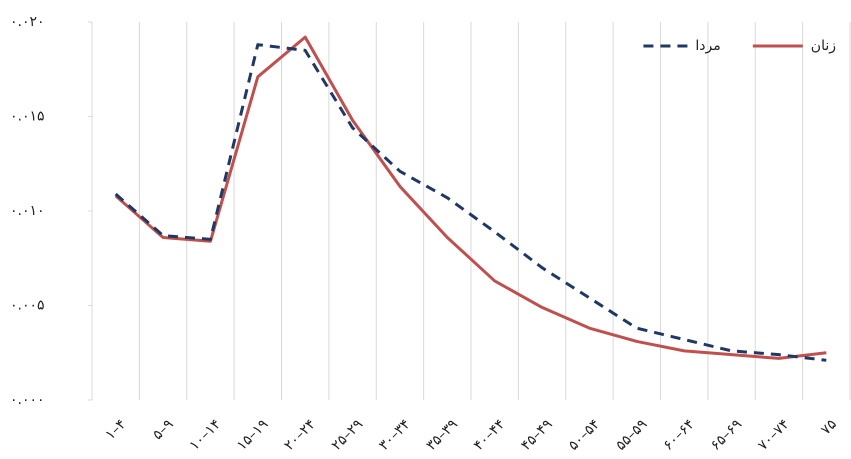  Describe the element at coordinates (585, 435) in the screenshot. I see `x-tick-label: ۵۰–۵۴` at that location.